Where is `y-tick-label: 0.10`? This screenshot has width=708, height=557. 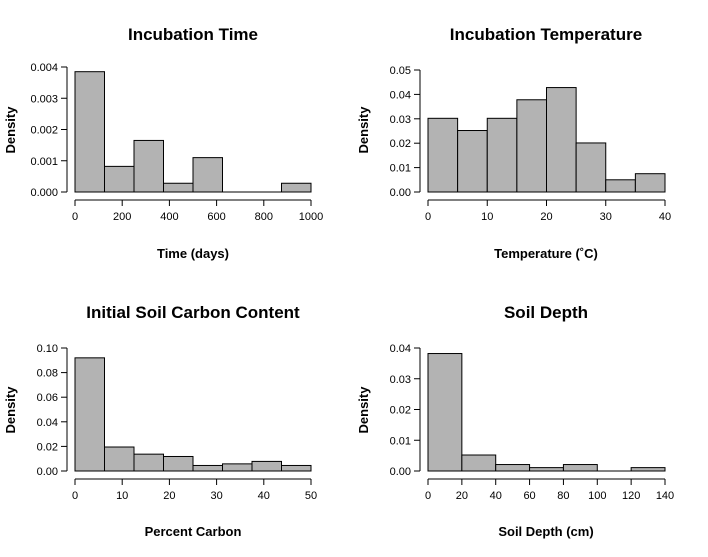 y-tick-label: 0.10 is located at coordinates (47, 349).